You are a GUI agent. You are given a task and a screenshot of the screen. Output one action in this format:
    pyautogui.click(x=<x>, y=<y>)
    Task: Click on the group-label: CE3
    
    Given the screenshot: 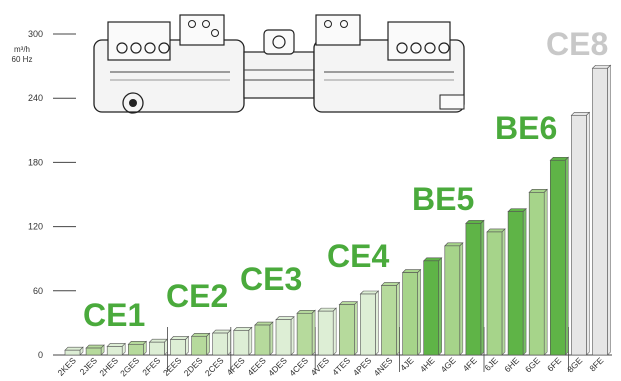 What is the action you would take?
    pyautogui.click(x=271, y=279)
    